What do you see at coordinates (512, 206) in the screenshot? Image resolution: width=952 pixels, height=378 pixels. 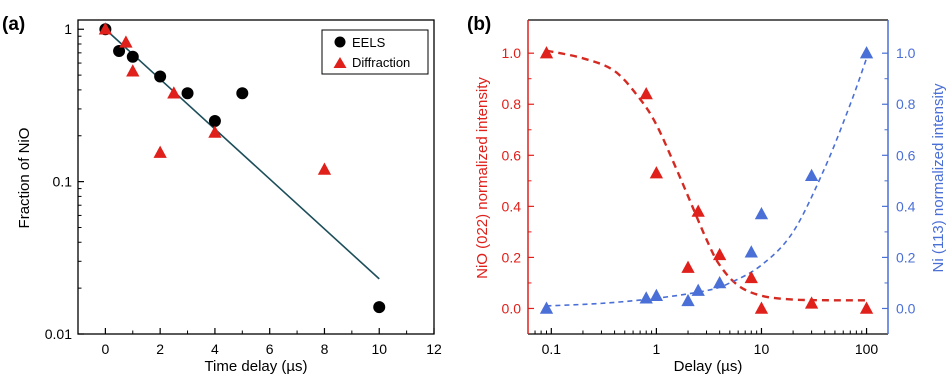 I see `left-y-tick-label: 0.4` at bounding box center [512, 206].